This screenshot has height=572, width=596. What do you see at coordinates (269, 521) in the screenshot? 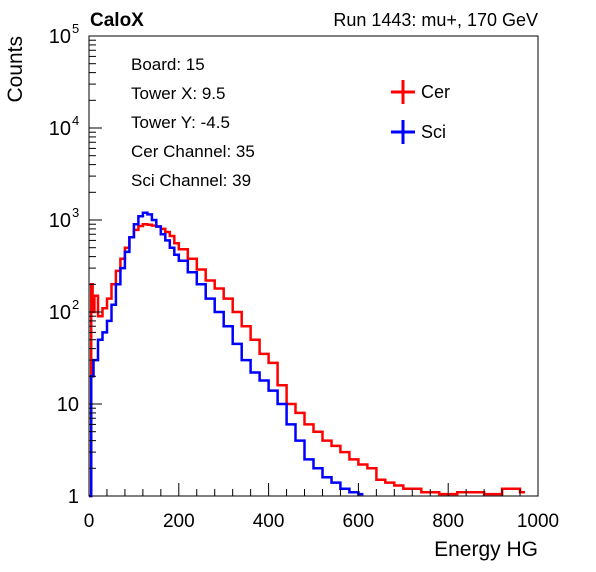
I see `x-tick-label: 400` at bounding box center [269, 521].